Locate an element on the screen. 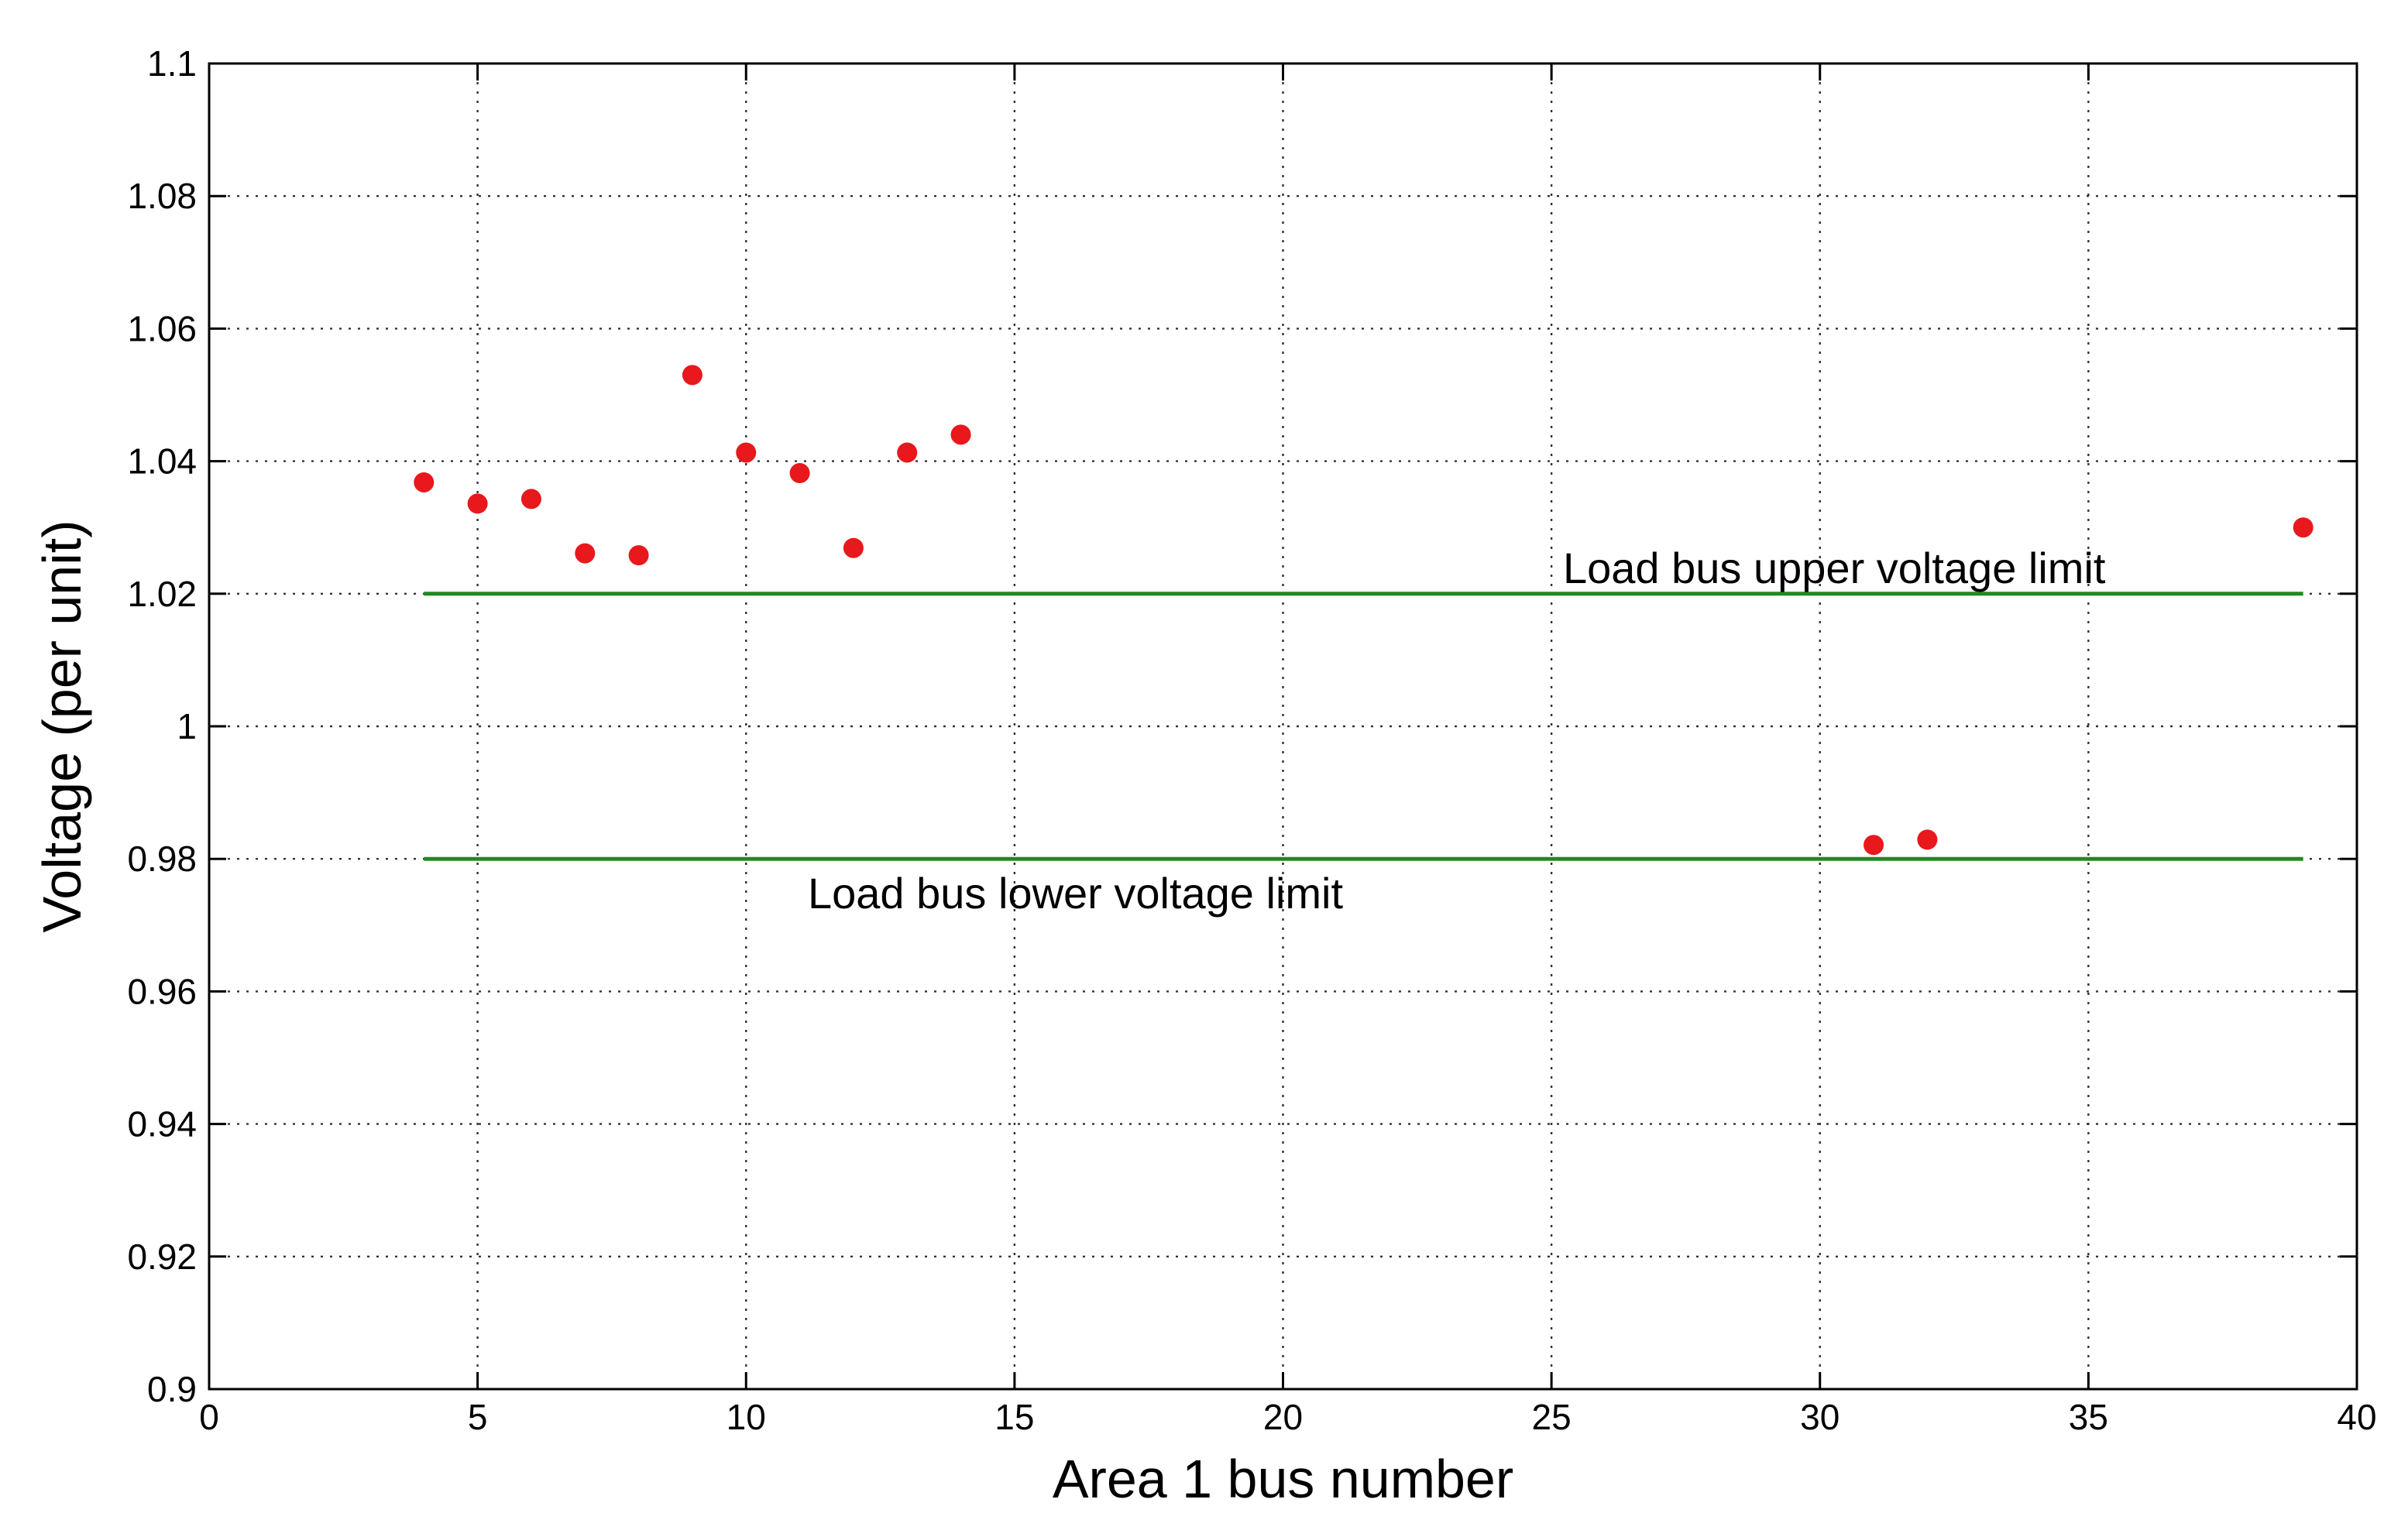 The width and height of the screenshot is (2408, 1537). y-tick-label: 1.02 is located at coordinates (162, 594).